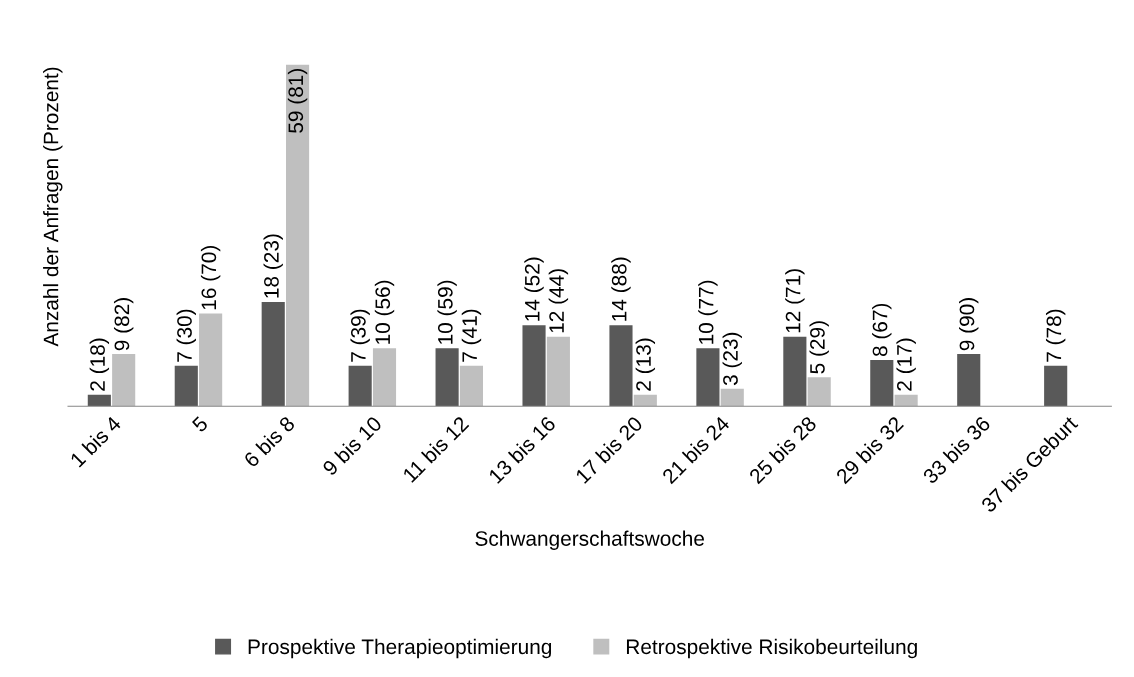  Describe the element at coordinates (956, 450) in the screenshot. I see `x-tick-label: 33 bis 36` at that location.